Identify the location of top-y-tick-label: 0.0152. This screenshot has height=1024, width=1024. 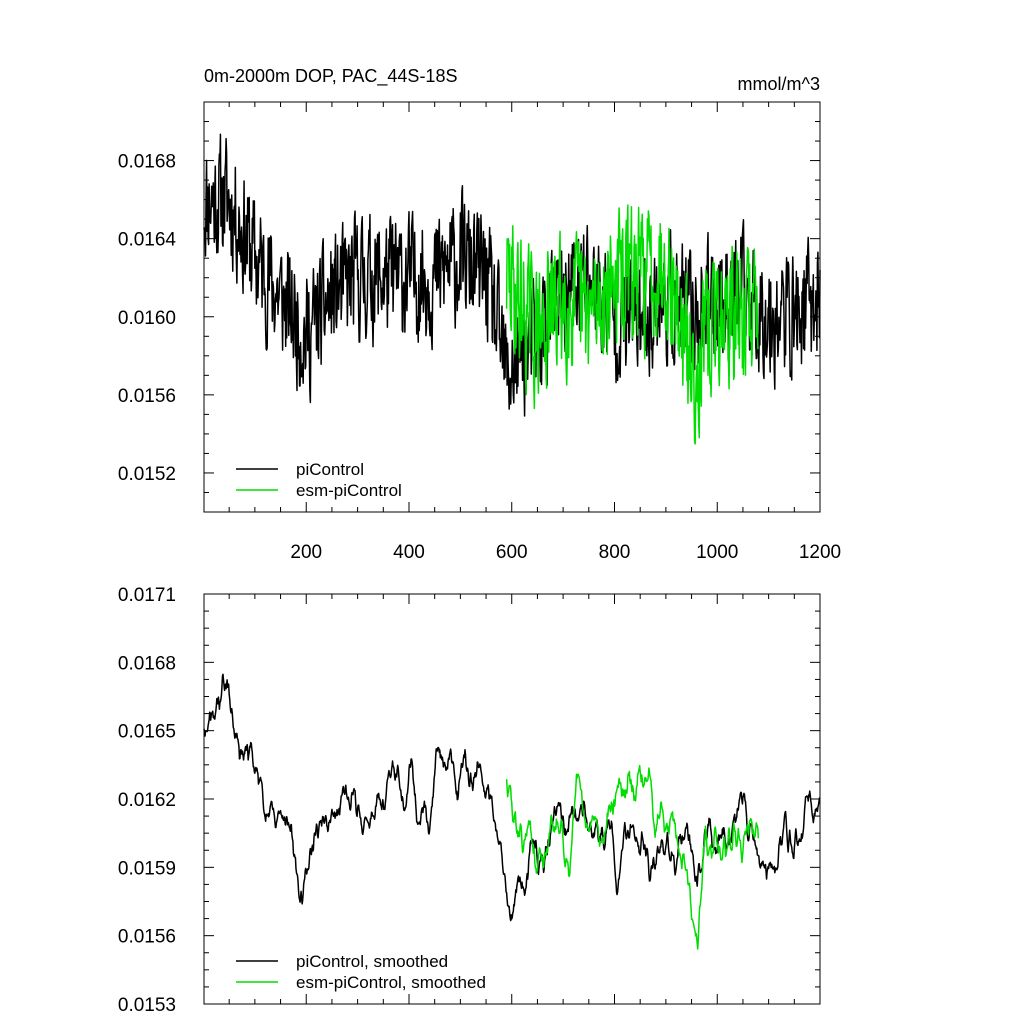
(147, 474).